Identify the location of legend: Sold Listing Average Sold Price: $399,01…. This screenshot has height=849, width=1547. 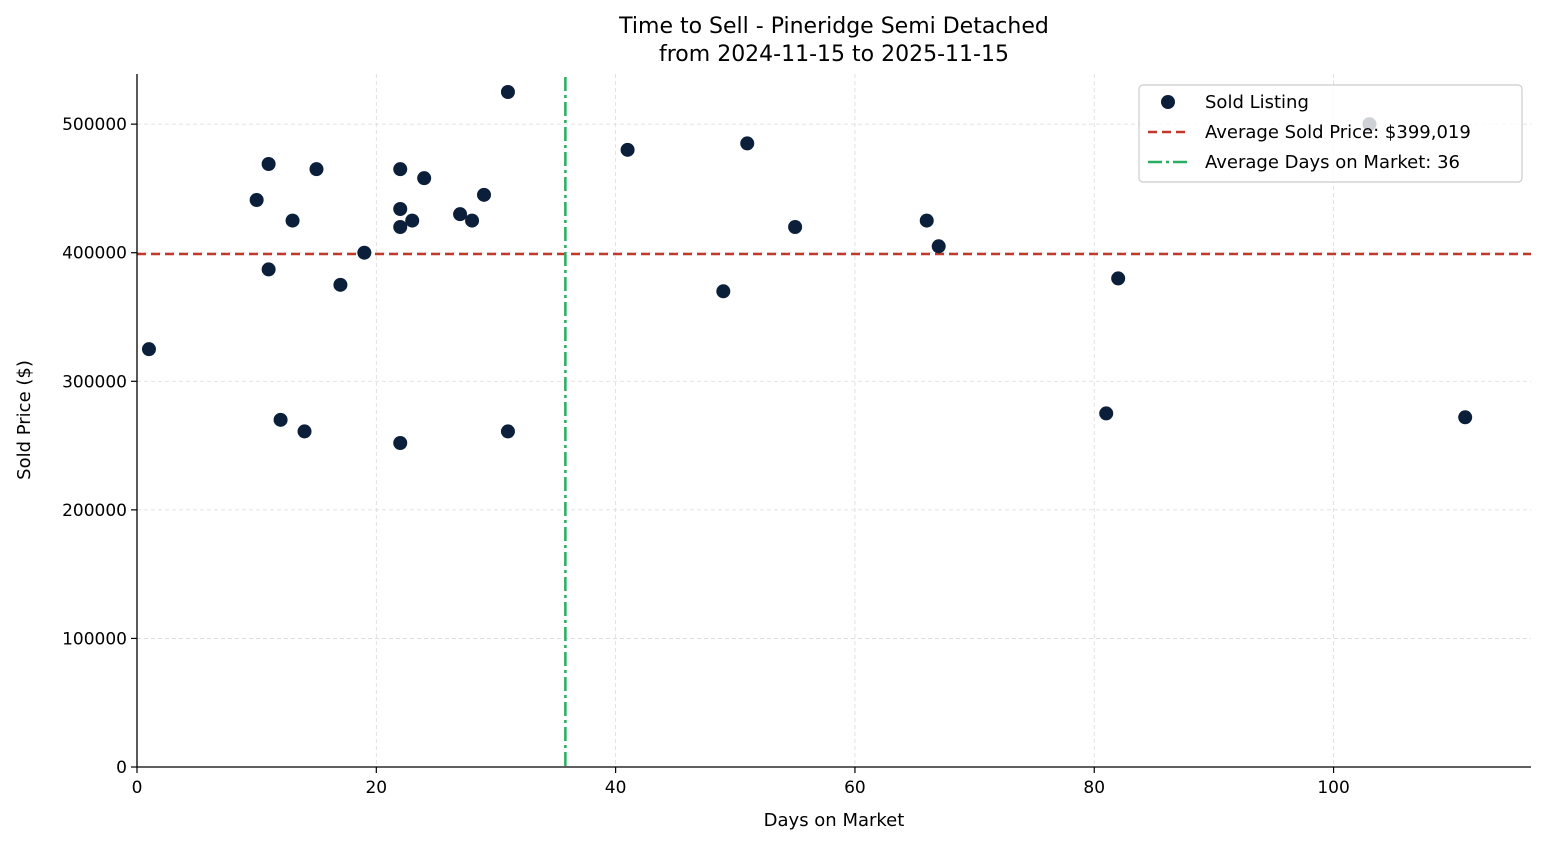
(1330, 133).